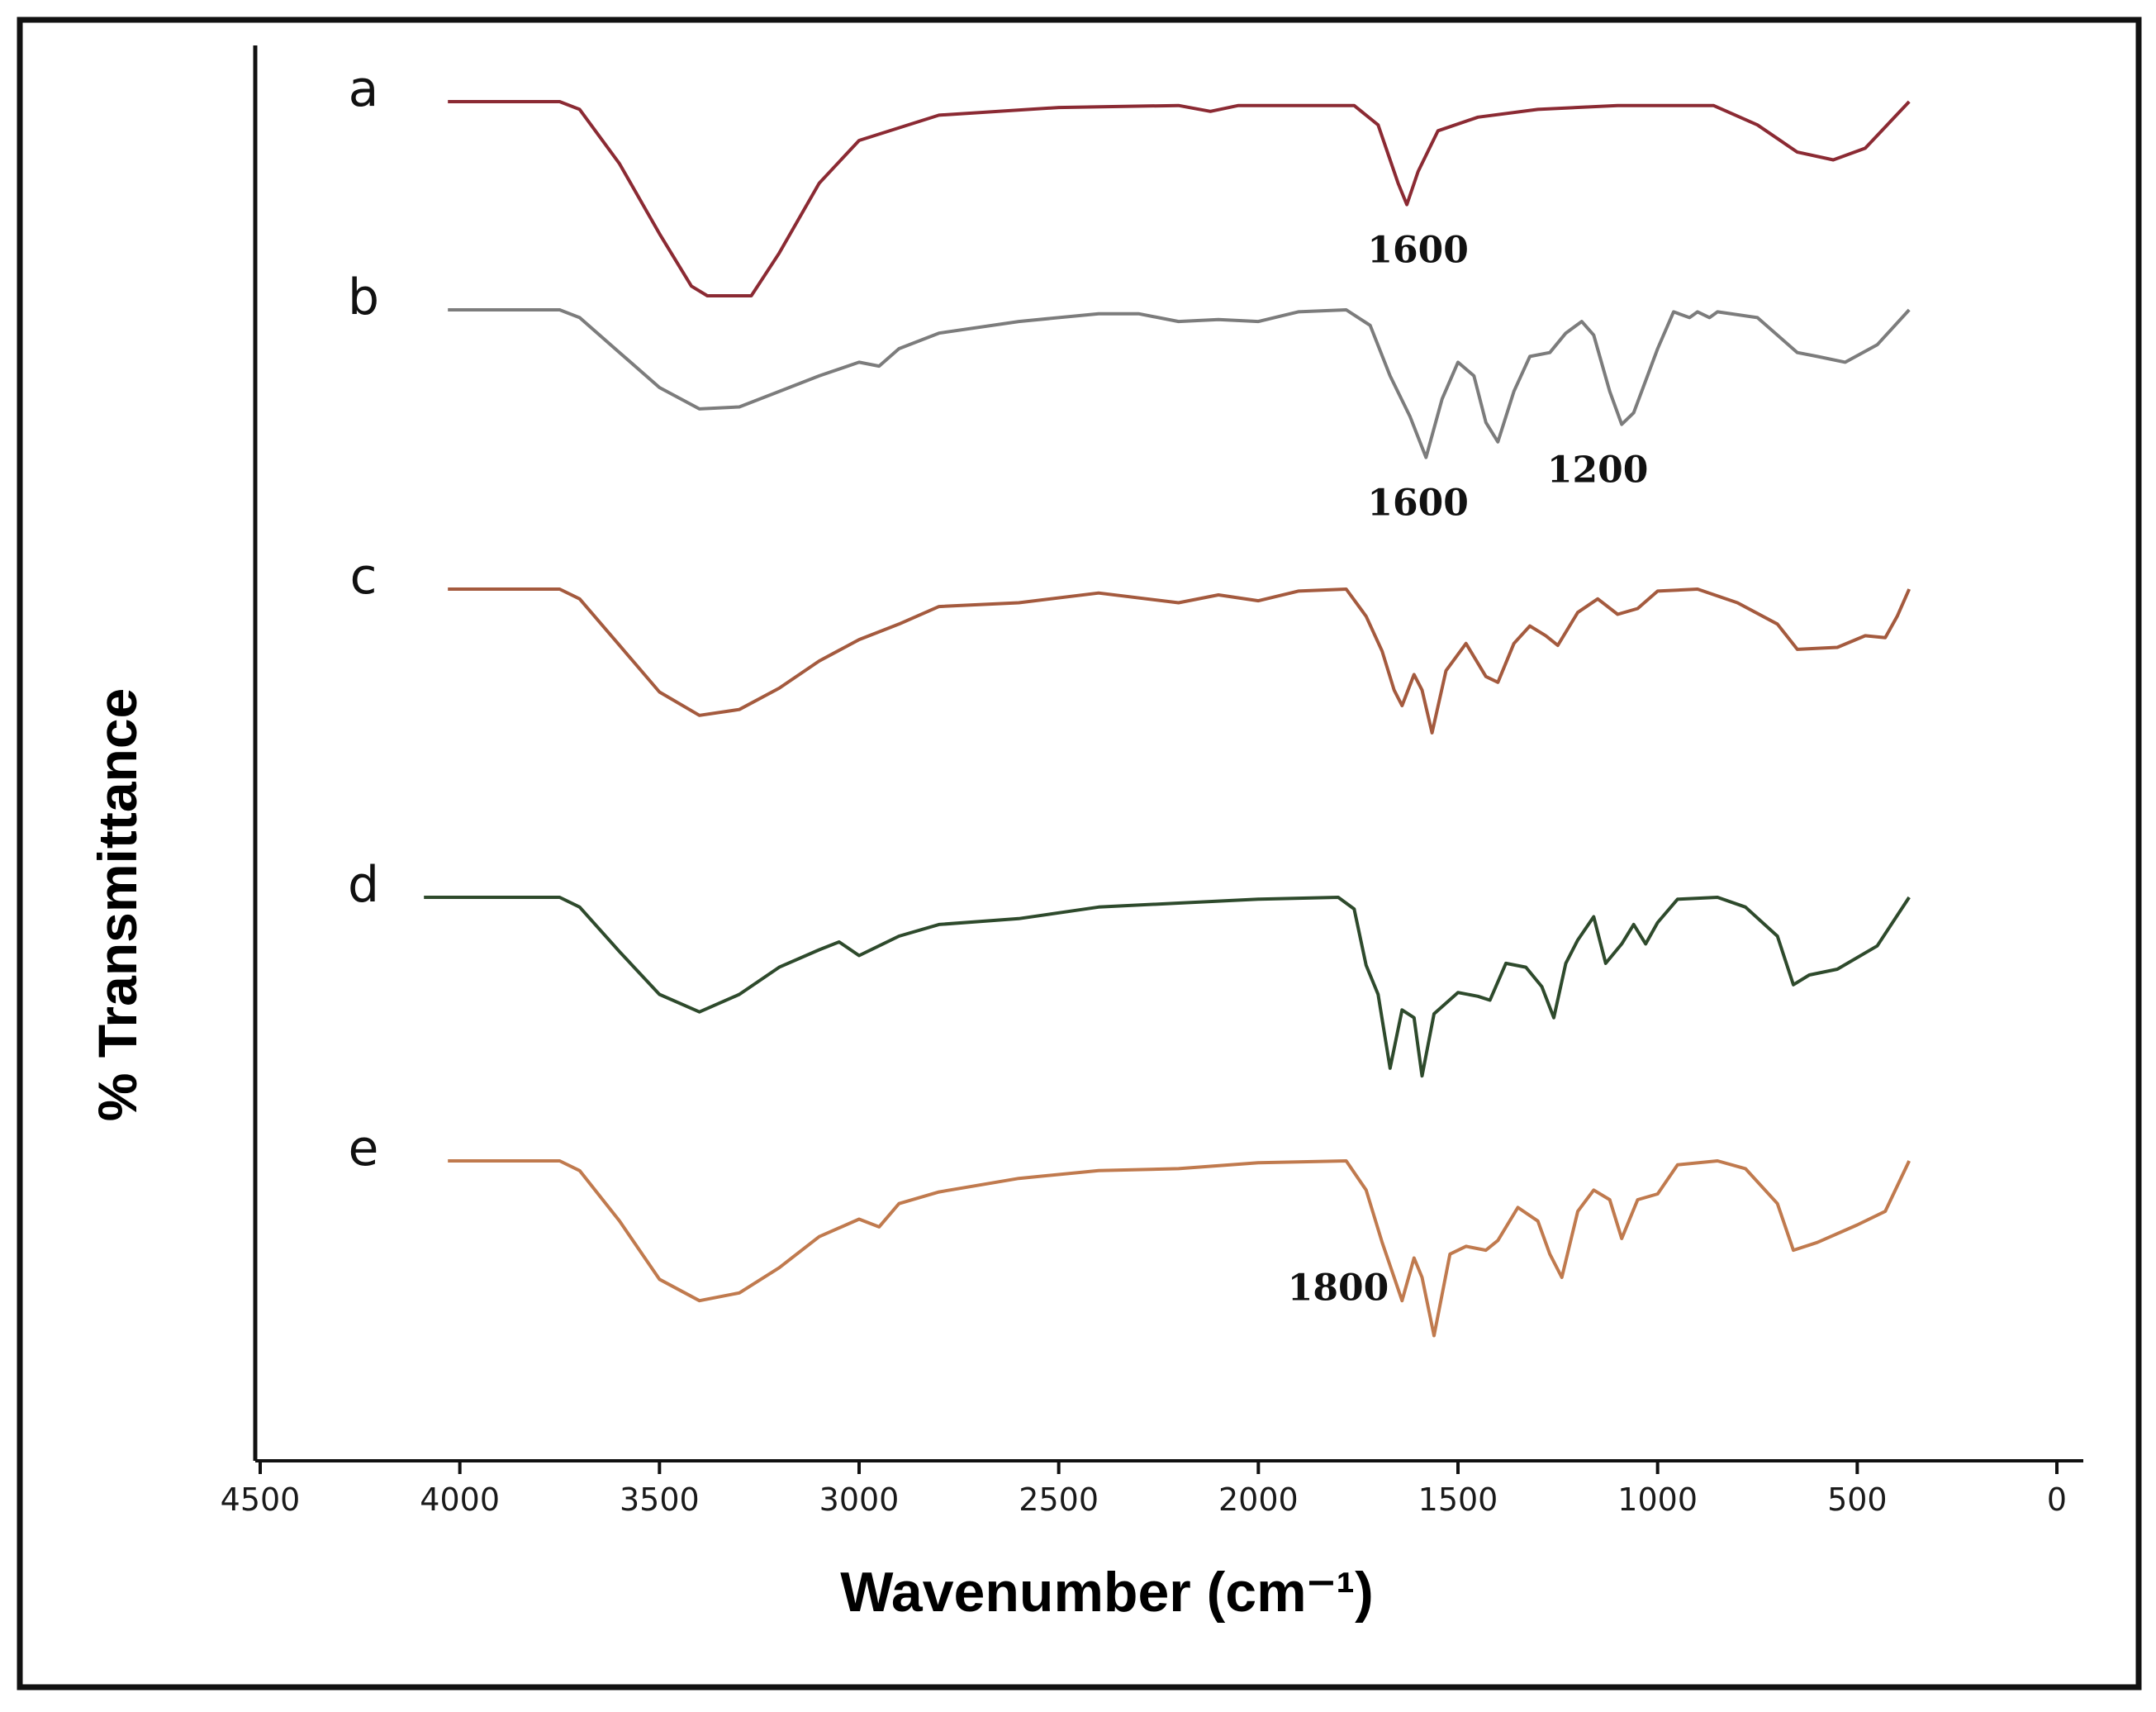 The image size is (2156, 1712). I want to click on series-label-d: d, so click(364, 885).